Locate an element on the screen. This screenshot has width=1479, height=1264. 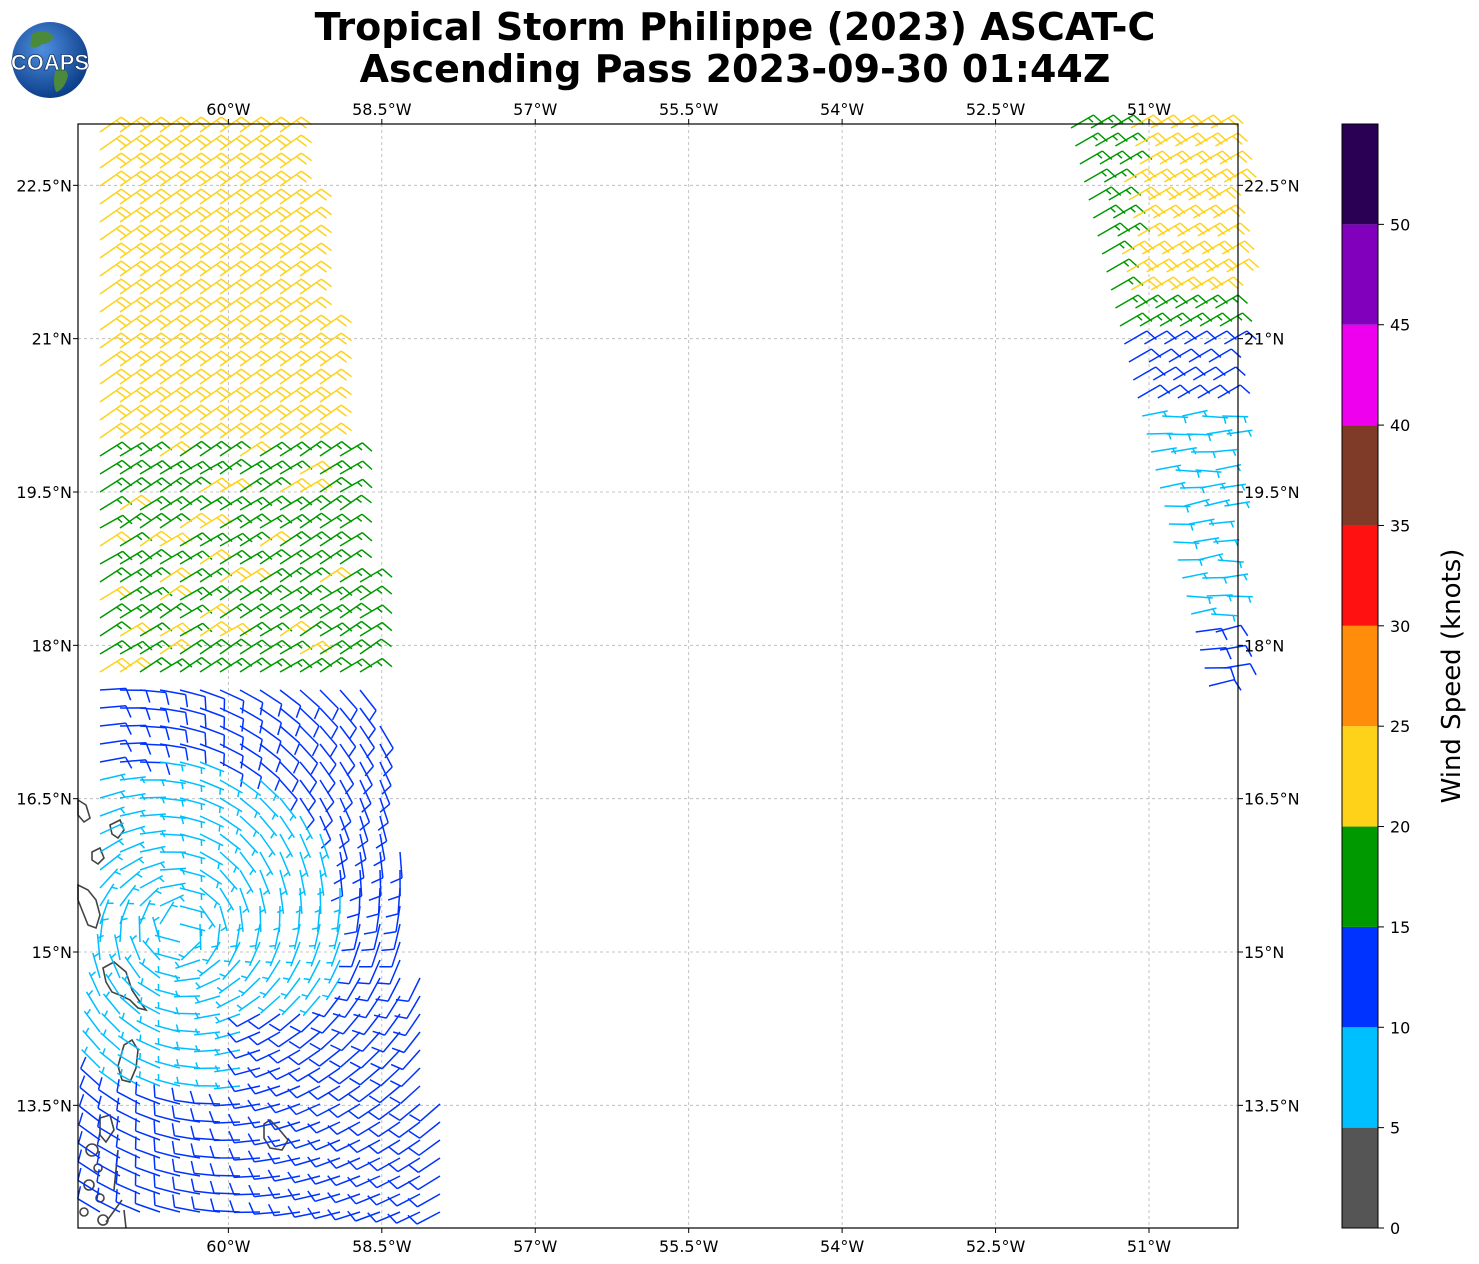
lat-tick-label-left: 19.5°N is located at coordinates (44, 492).